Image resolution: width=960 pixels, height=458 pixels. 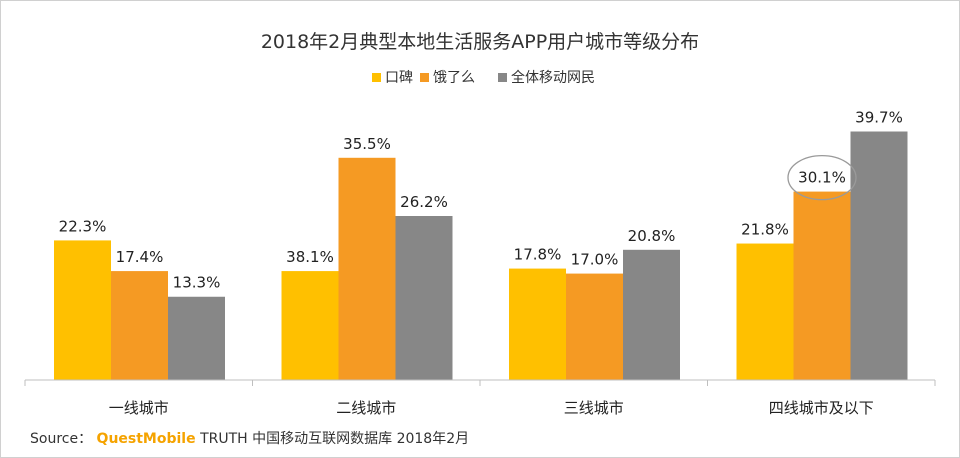 What do you see at coordinates (879, 118) in the screenshot?
I see `data-label-2-3: 39.7%` at bounding box center [879, 118].